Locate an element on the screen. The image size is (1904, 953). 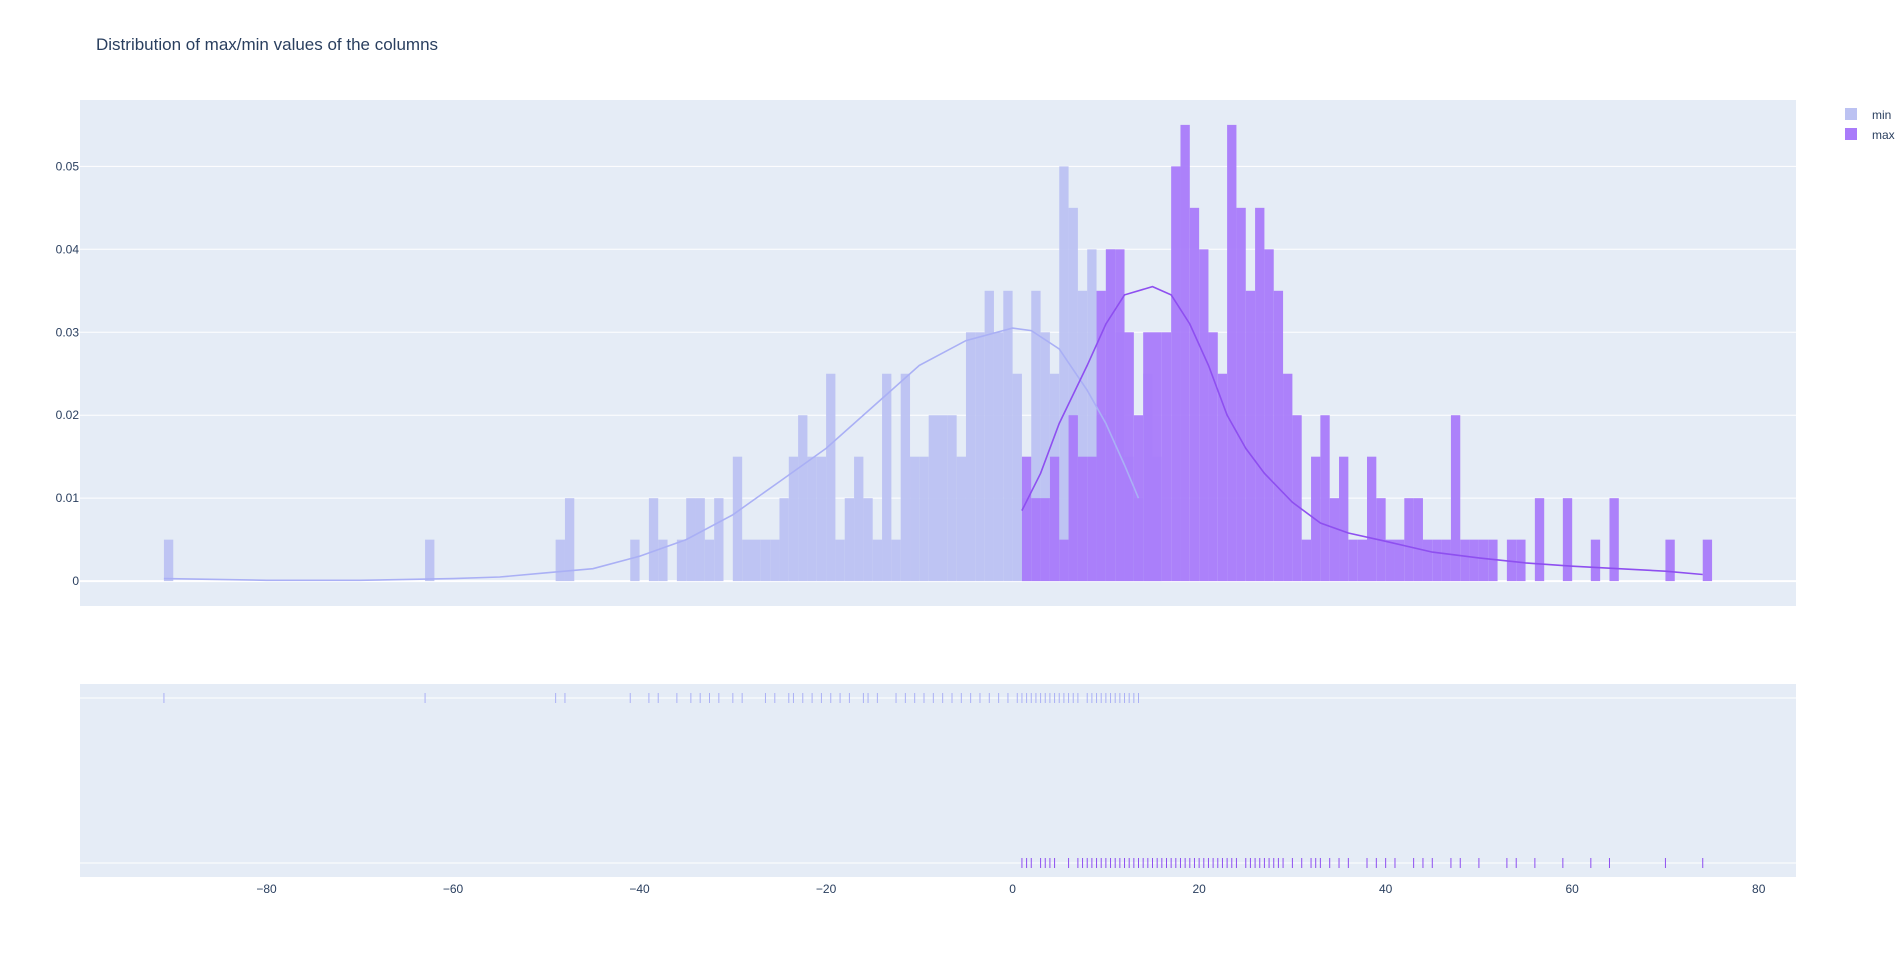
legend-item-max: max is located at coordinates (1870, 135).